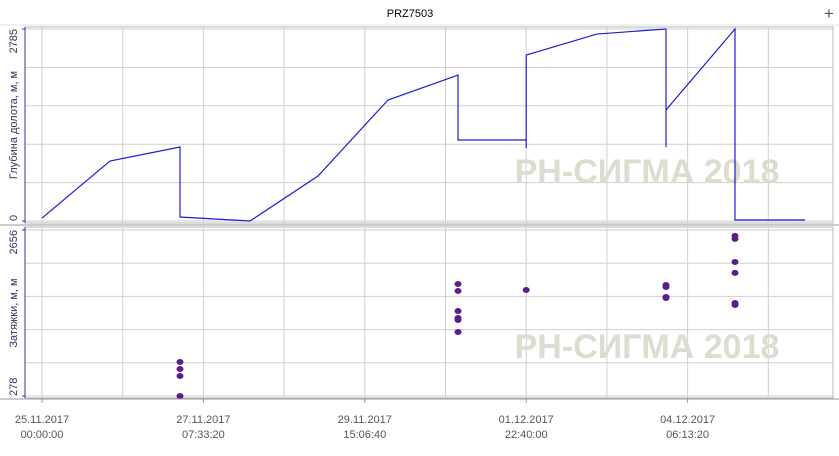  Describe the element at coordinates (14, 387) in the screenshot. I see `y-tick-label: 278` at that location.